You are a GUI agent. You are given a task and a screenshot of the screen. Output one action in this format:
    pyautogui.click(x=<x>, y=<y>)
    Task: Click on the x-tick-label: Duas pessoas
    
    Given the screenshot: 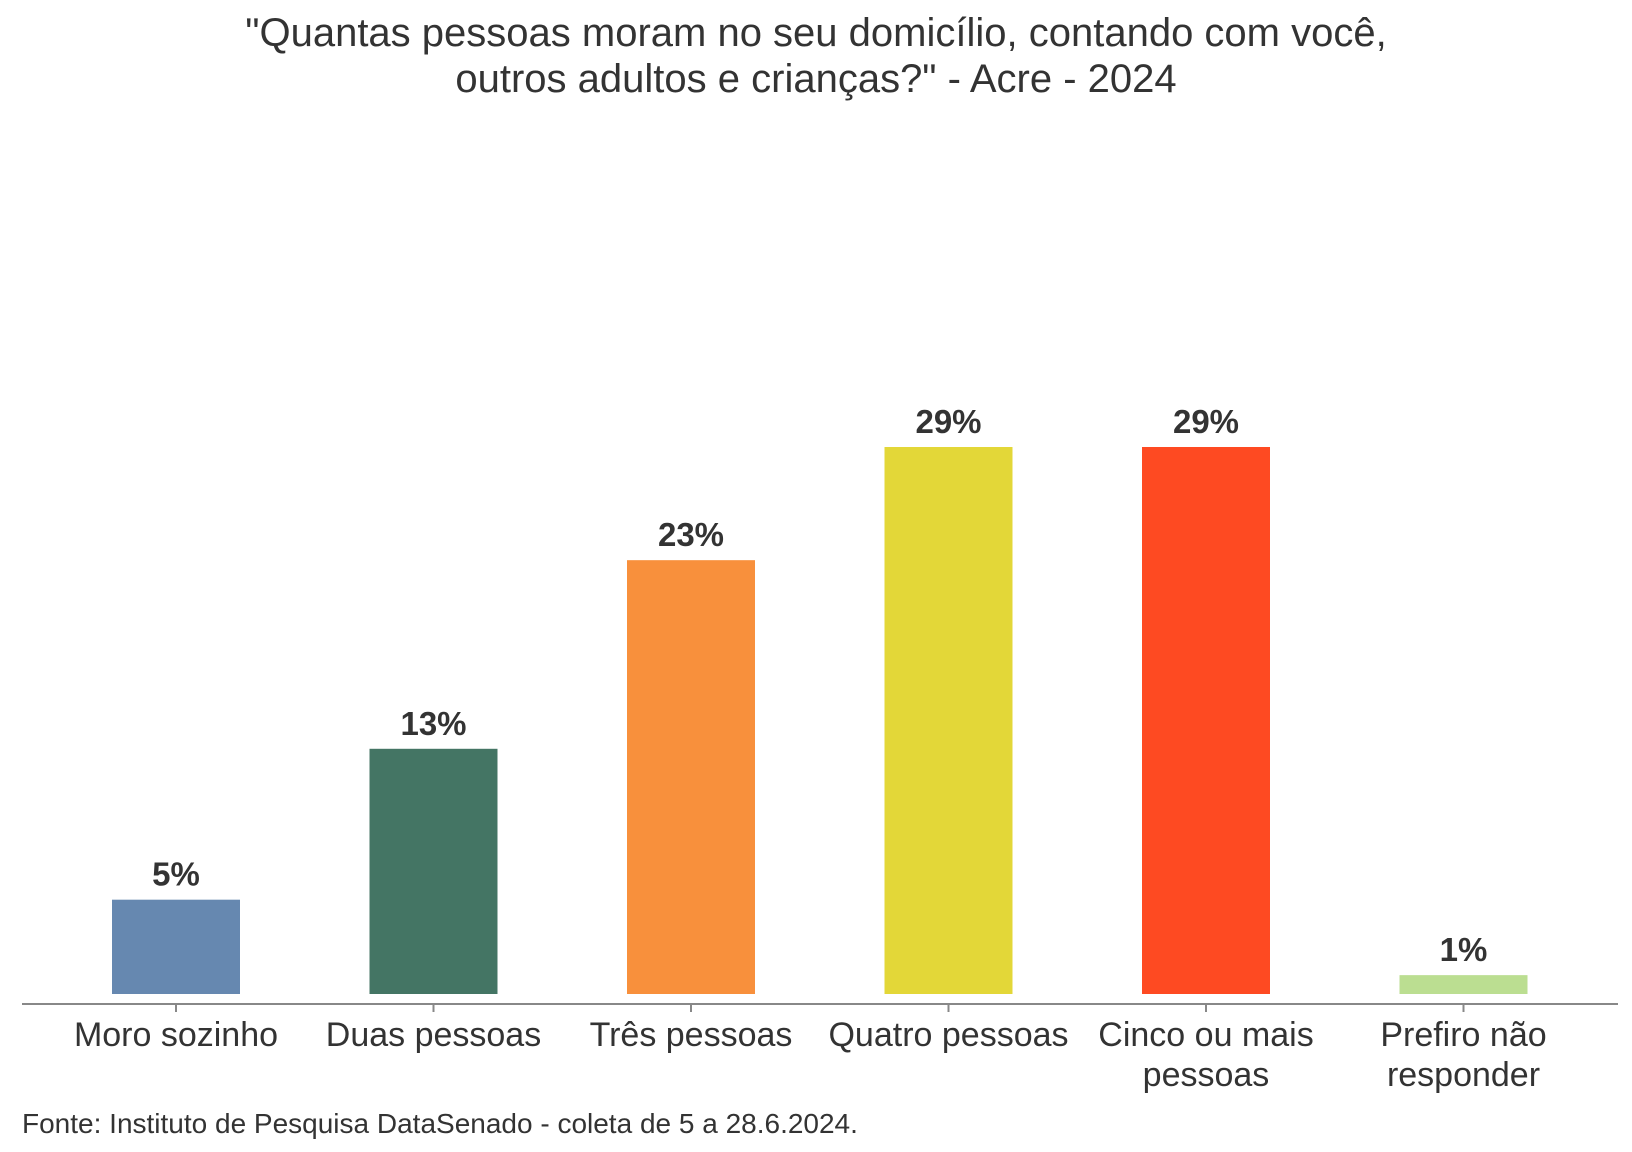 What is the action you would take?
    pyautogui.click(x=433, y=1035)
    